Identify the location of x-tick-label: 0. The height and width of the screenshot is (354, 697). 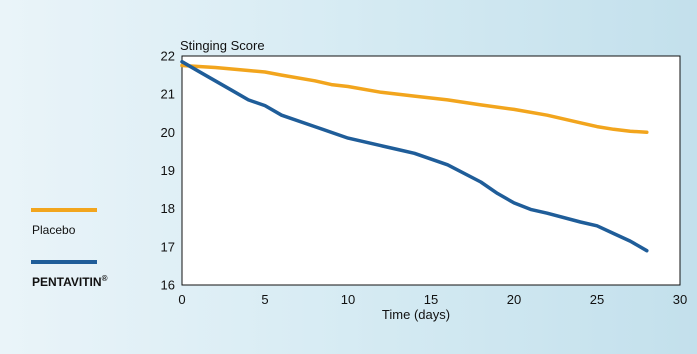
(181, 299).